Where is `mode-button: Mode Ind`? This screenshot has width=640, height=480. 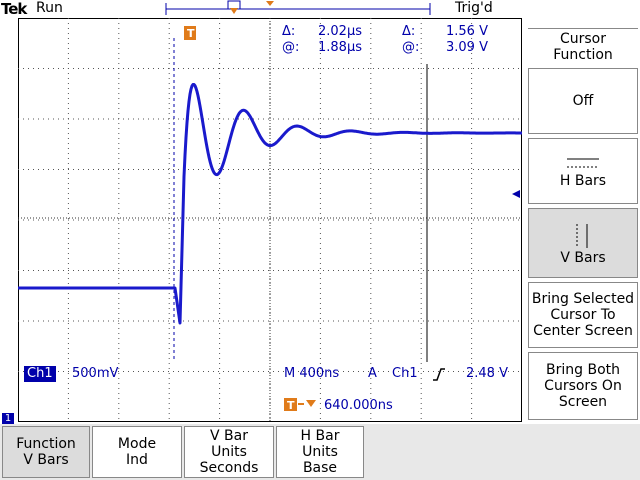 mode-button: Mode Ind is located at coordinates (137, 452).